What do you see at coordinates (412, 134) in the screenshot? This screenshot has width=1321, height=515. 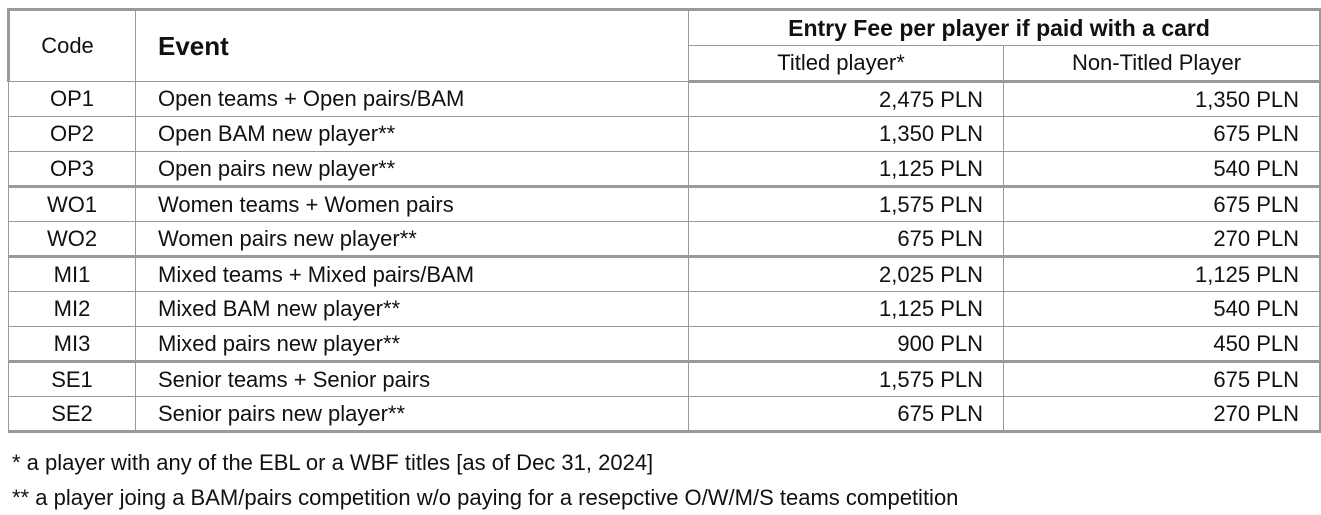 I see `row-event: Open BAM new player**` at bounding box center [412, 134].